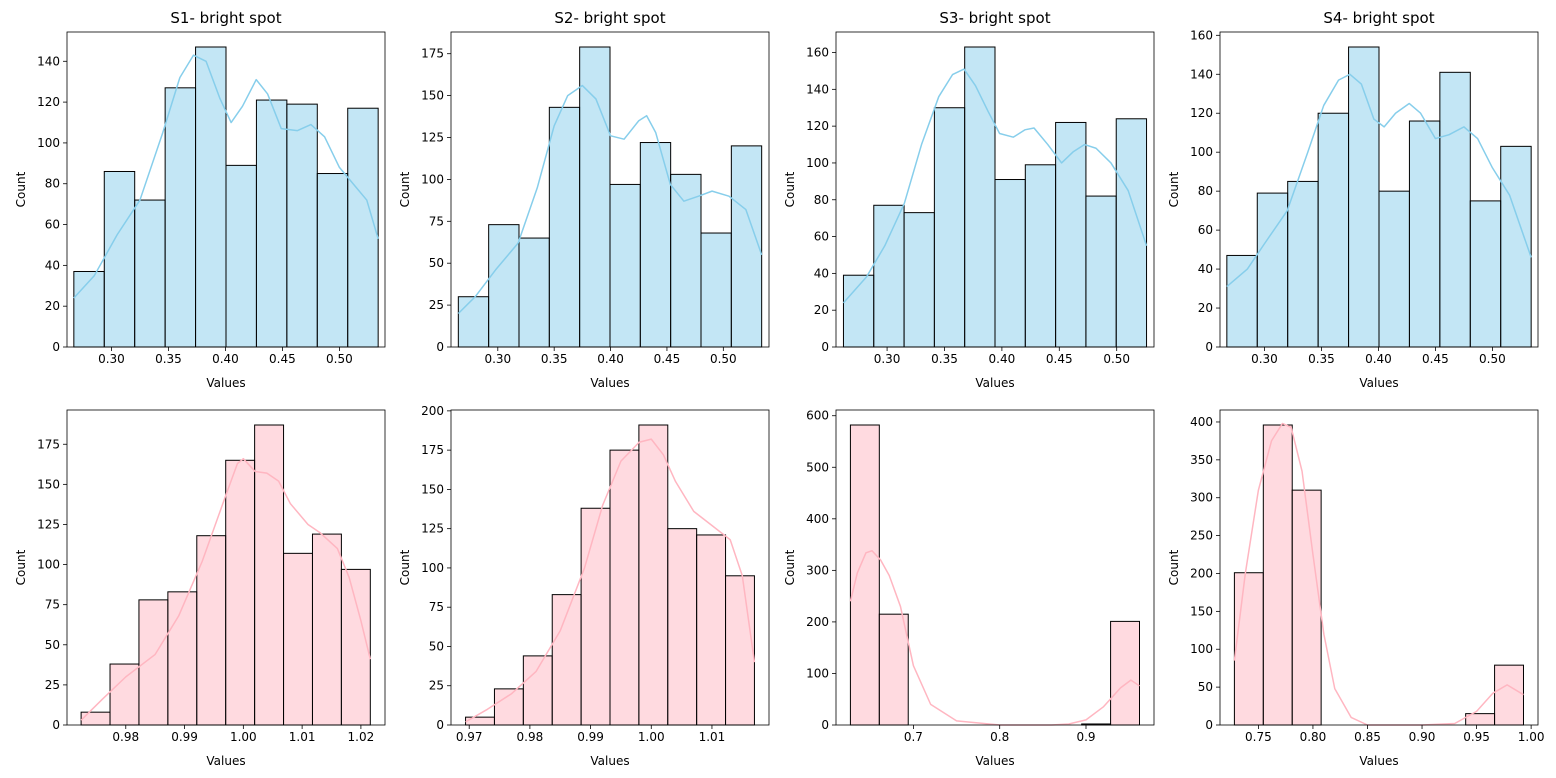  What do you see at coordinates (821, 237) in the screenshot?
I see `y-tick-label: 60` at bounding box center [821, 237].